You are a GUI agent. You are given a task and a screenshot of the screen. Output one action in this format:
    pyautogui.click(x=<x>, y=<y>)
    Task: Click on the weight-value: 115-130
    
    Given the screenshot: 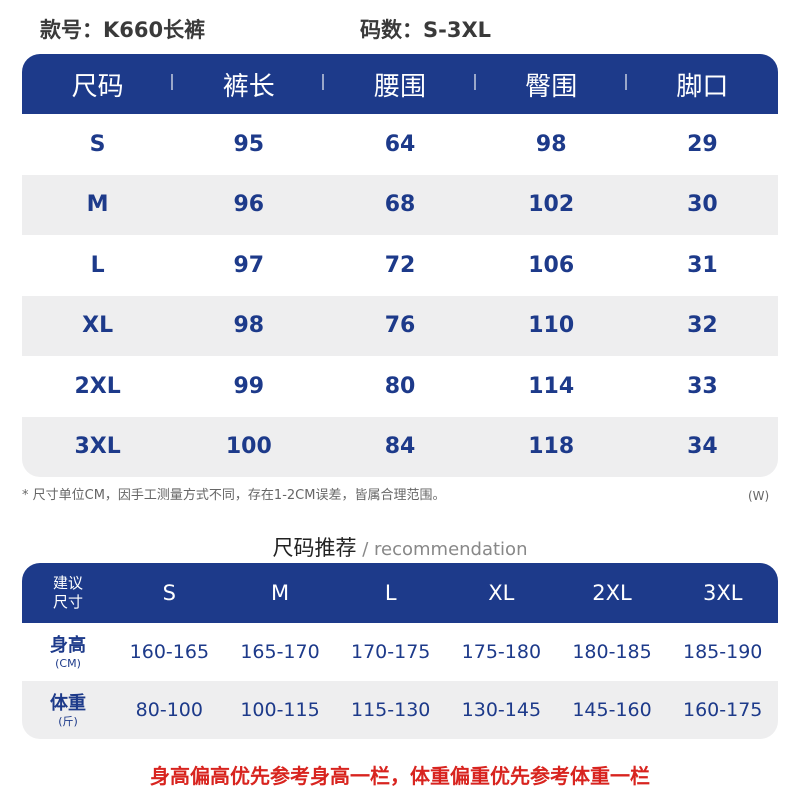 What is the action you would take?
    pyautogui.click(x=390, y=710)
    